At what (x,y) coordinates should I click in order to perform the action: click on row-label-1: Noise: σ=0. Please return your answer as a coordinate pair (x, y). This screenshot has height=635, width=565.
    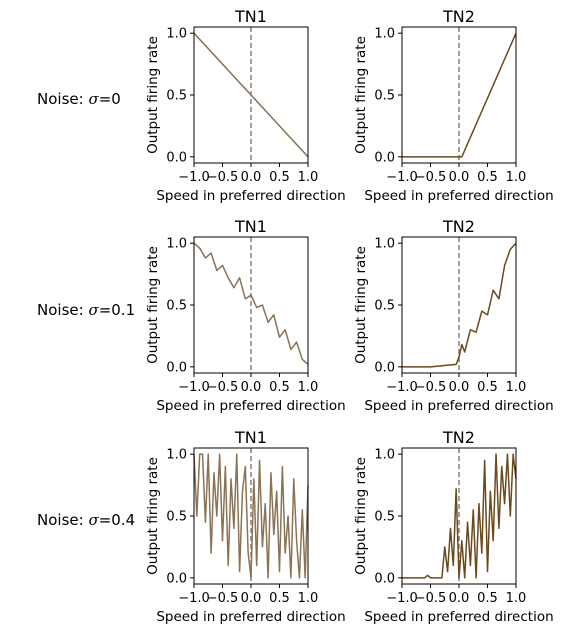
    Looking at the image, I should click on (79, 99).